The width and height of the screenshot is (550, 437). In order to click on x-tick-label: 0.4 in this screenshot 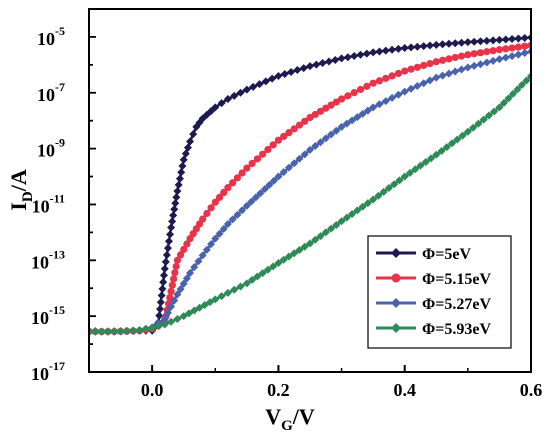, I will do `click(404, 390)`.